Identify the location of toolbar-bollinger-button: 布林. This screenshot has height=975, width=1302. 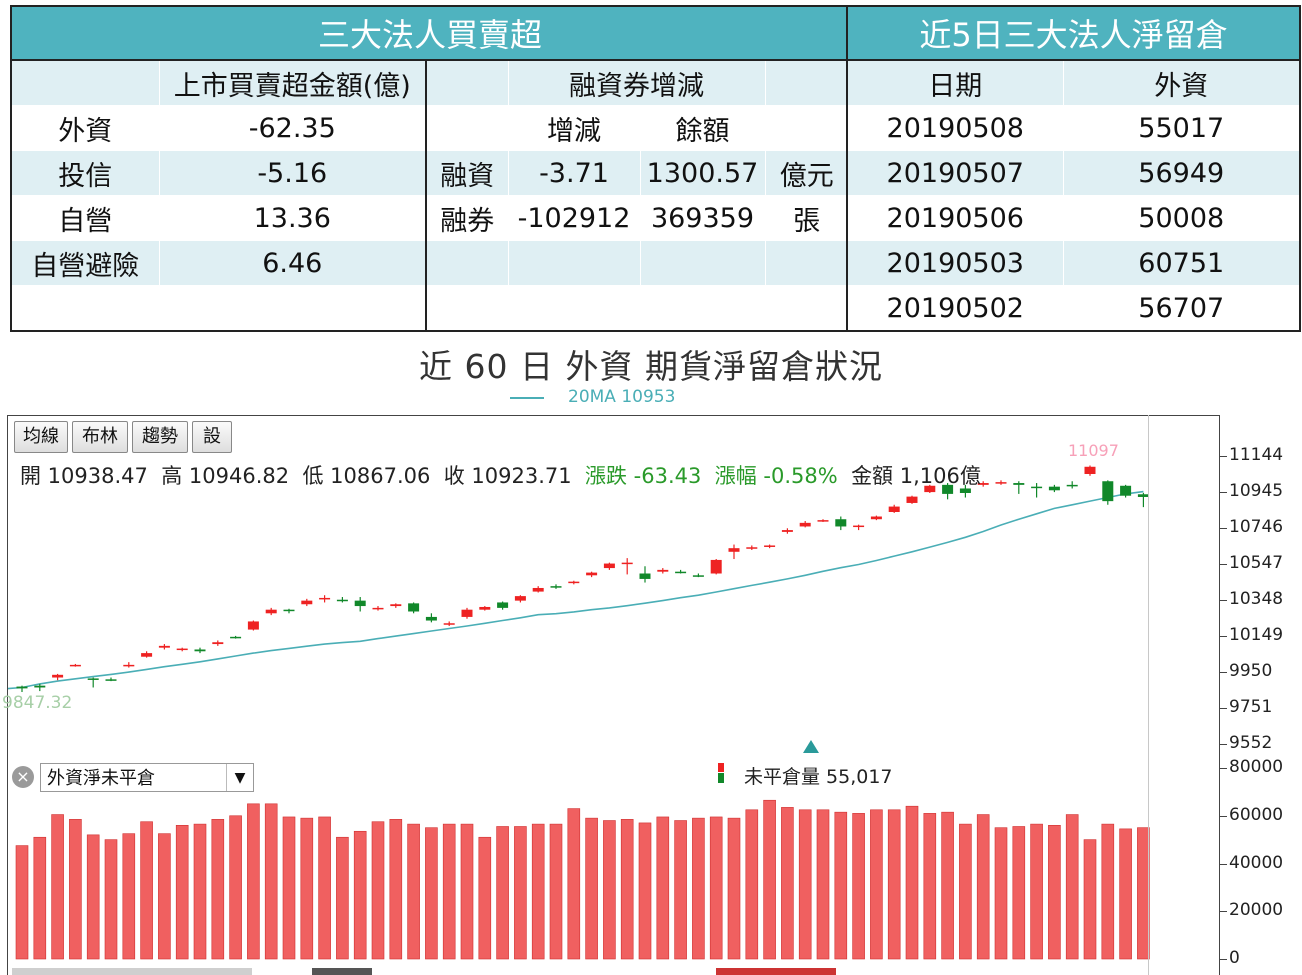
(100, 437).